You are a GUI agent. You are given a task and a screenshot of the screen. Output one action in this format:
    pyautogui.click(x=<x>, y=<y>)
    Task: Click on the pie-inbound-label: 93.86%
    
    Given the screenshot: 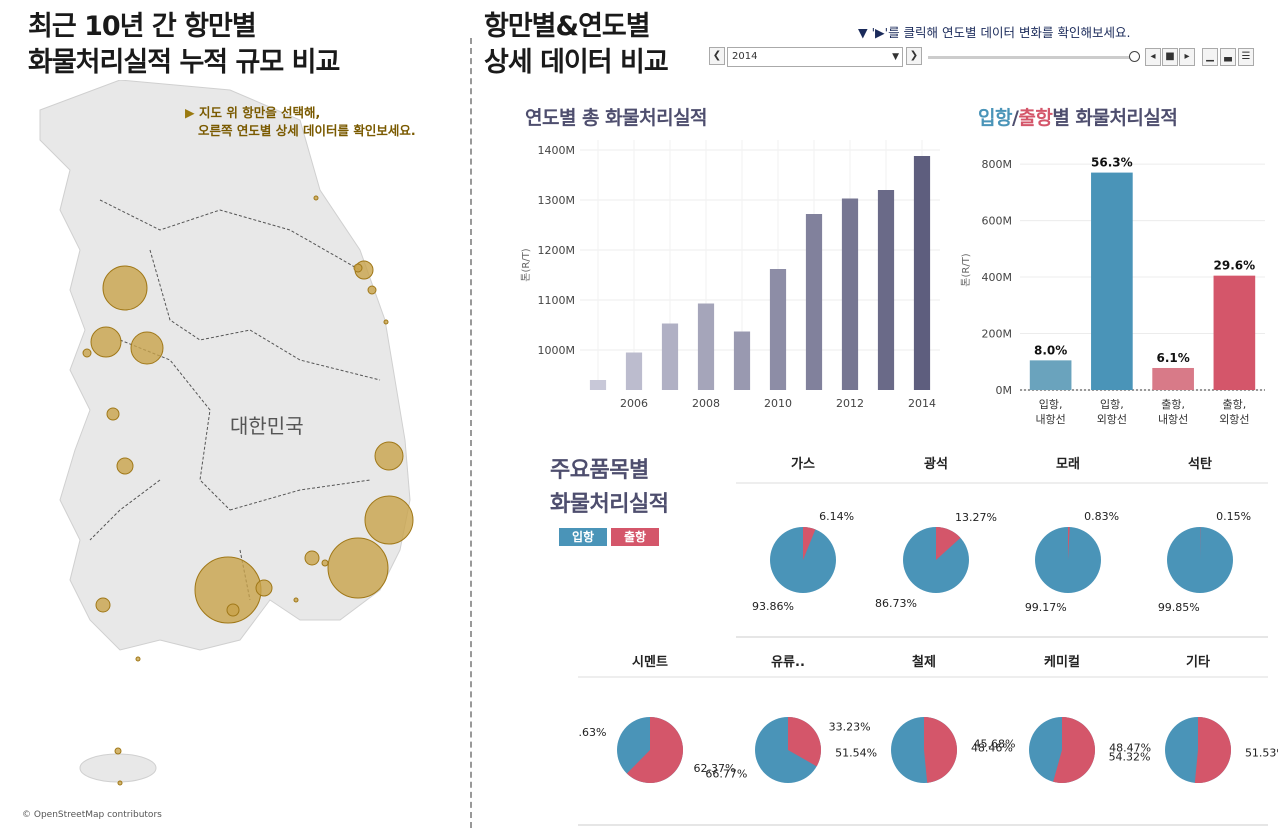 What is the action you would take?
    pyautogui.click(x=773, y=606)
    